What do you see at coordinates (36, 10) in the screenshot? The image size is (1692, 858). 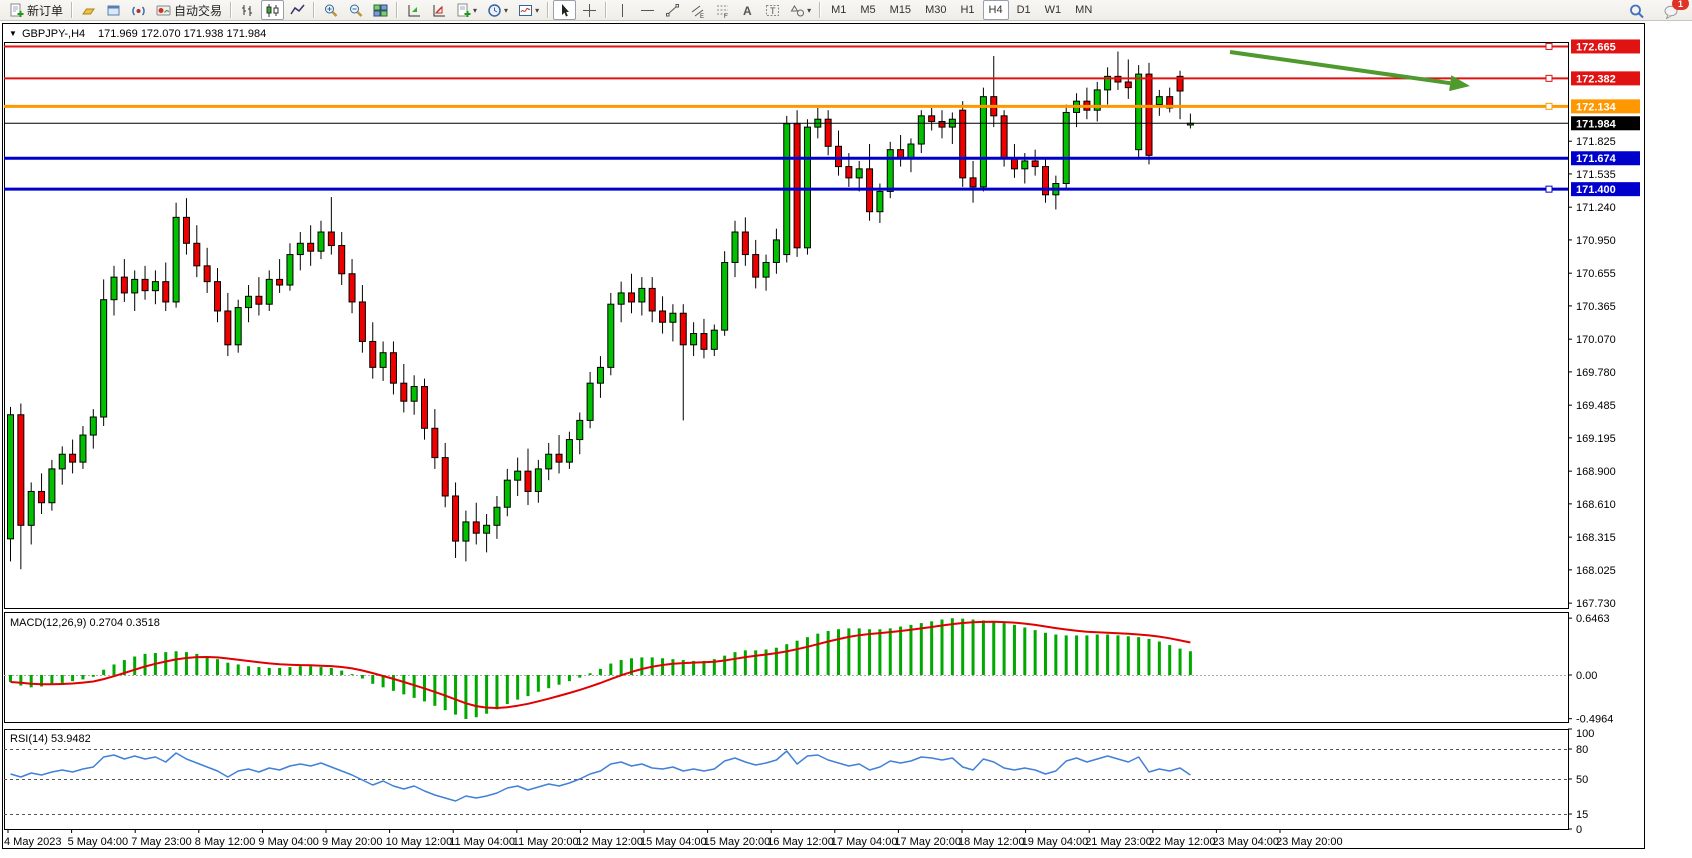 I see `new-order-button: 新订单` at bounding box center [36, 10].